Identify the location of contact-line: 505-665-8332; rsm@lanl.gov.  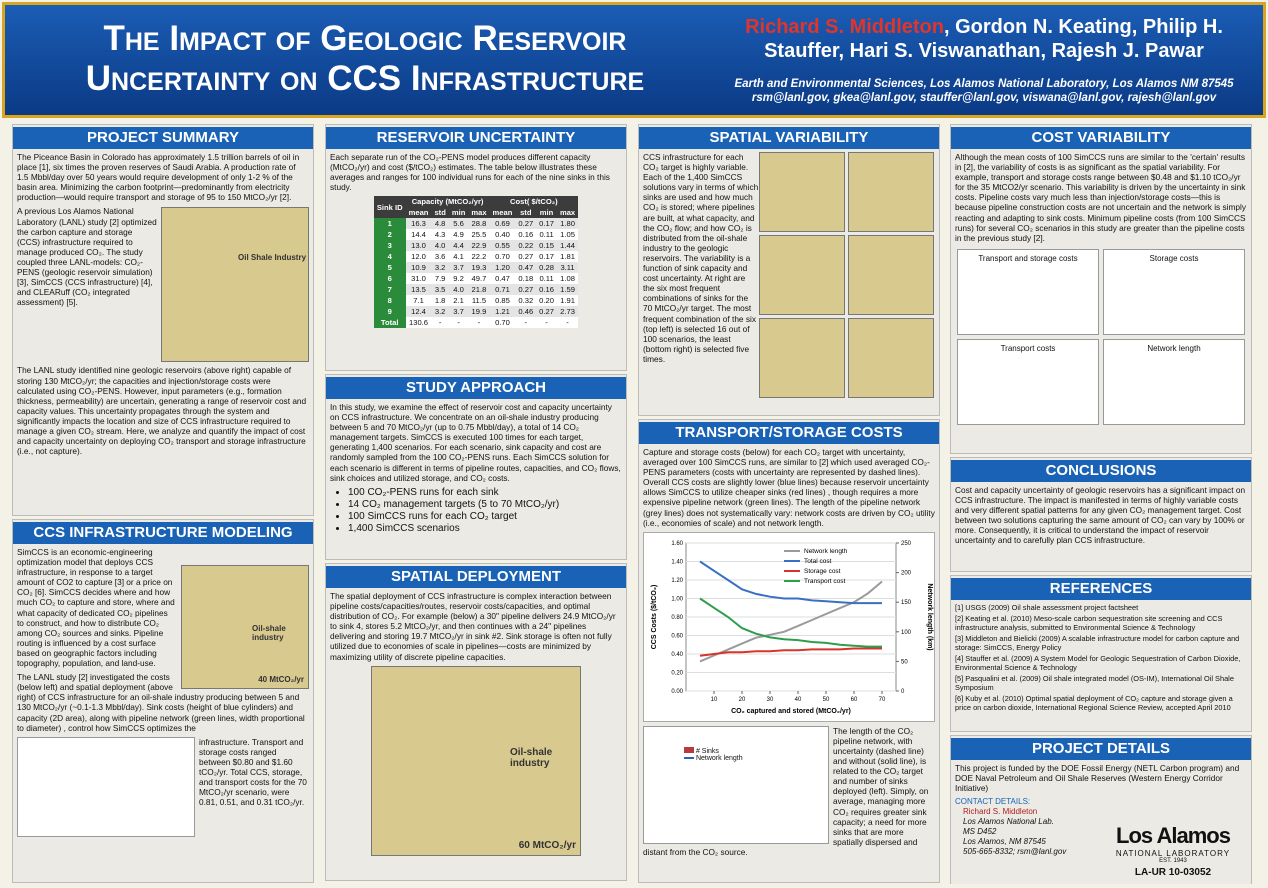
(1015, 852).